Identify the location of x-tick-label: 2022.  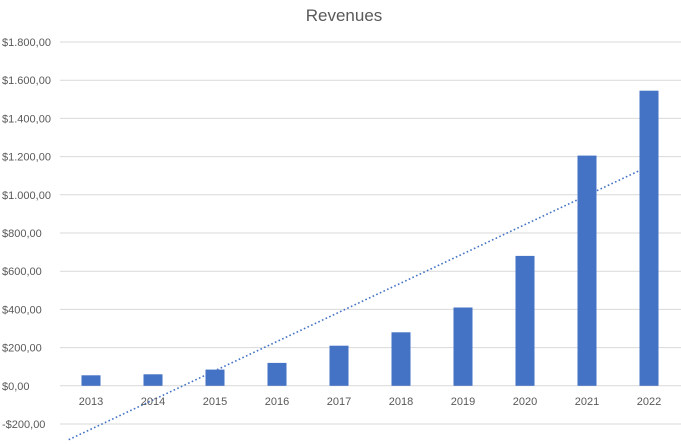
(649, 402).